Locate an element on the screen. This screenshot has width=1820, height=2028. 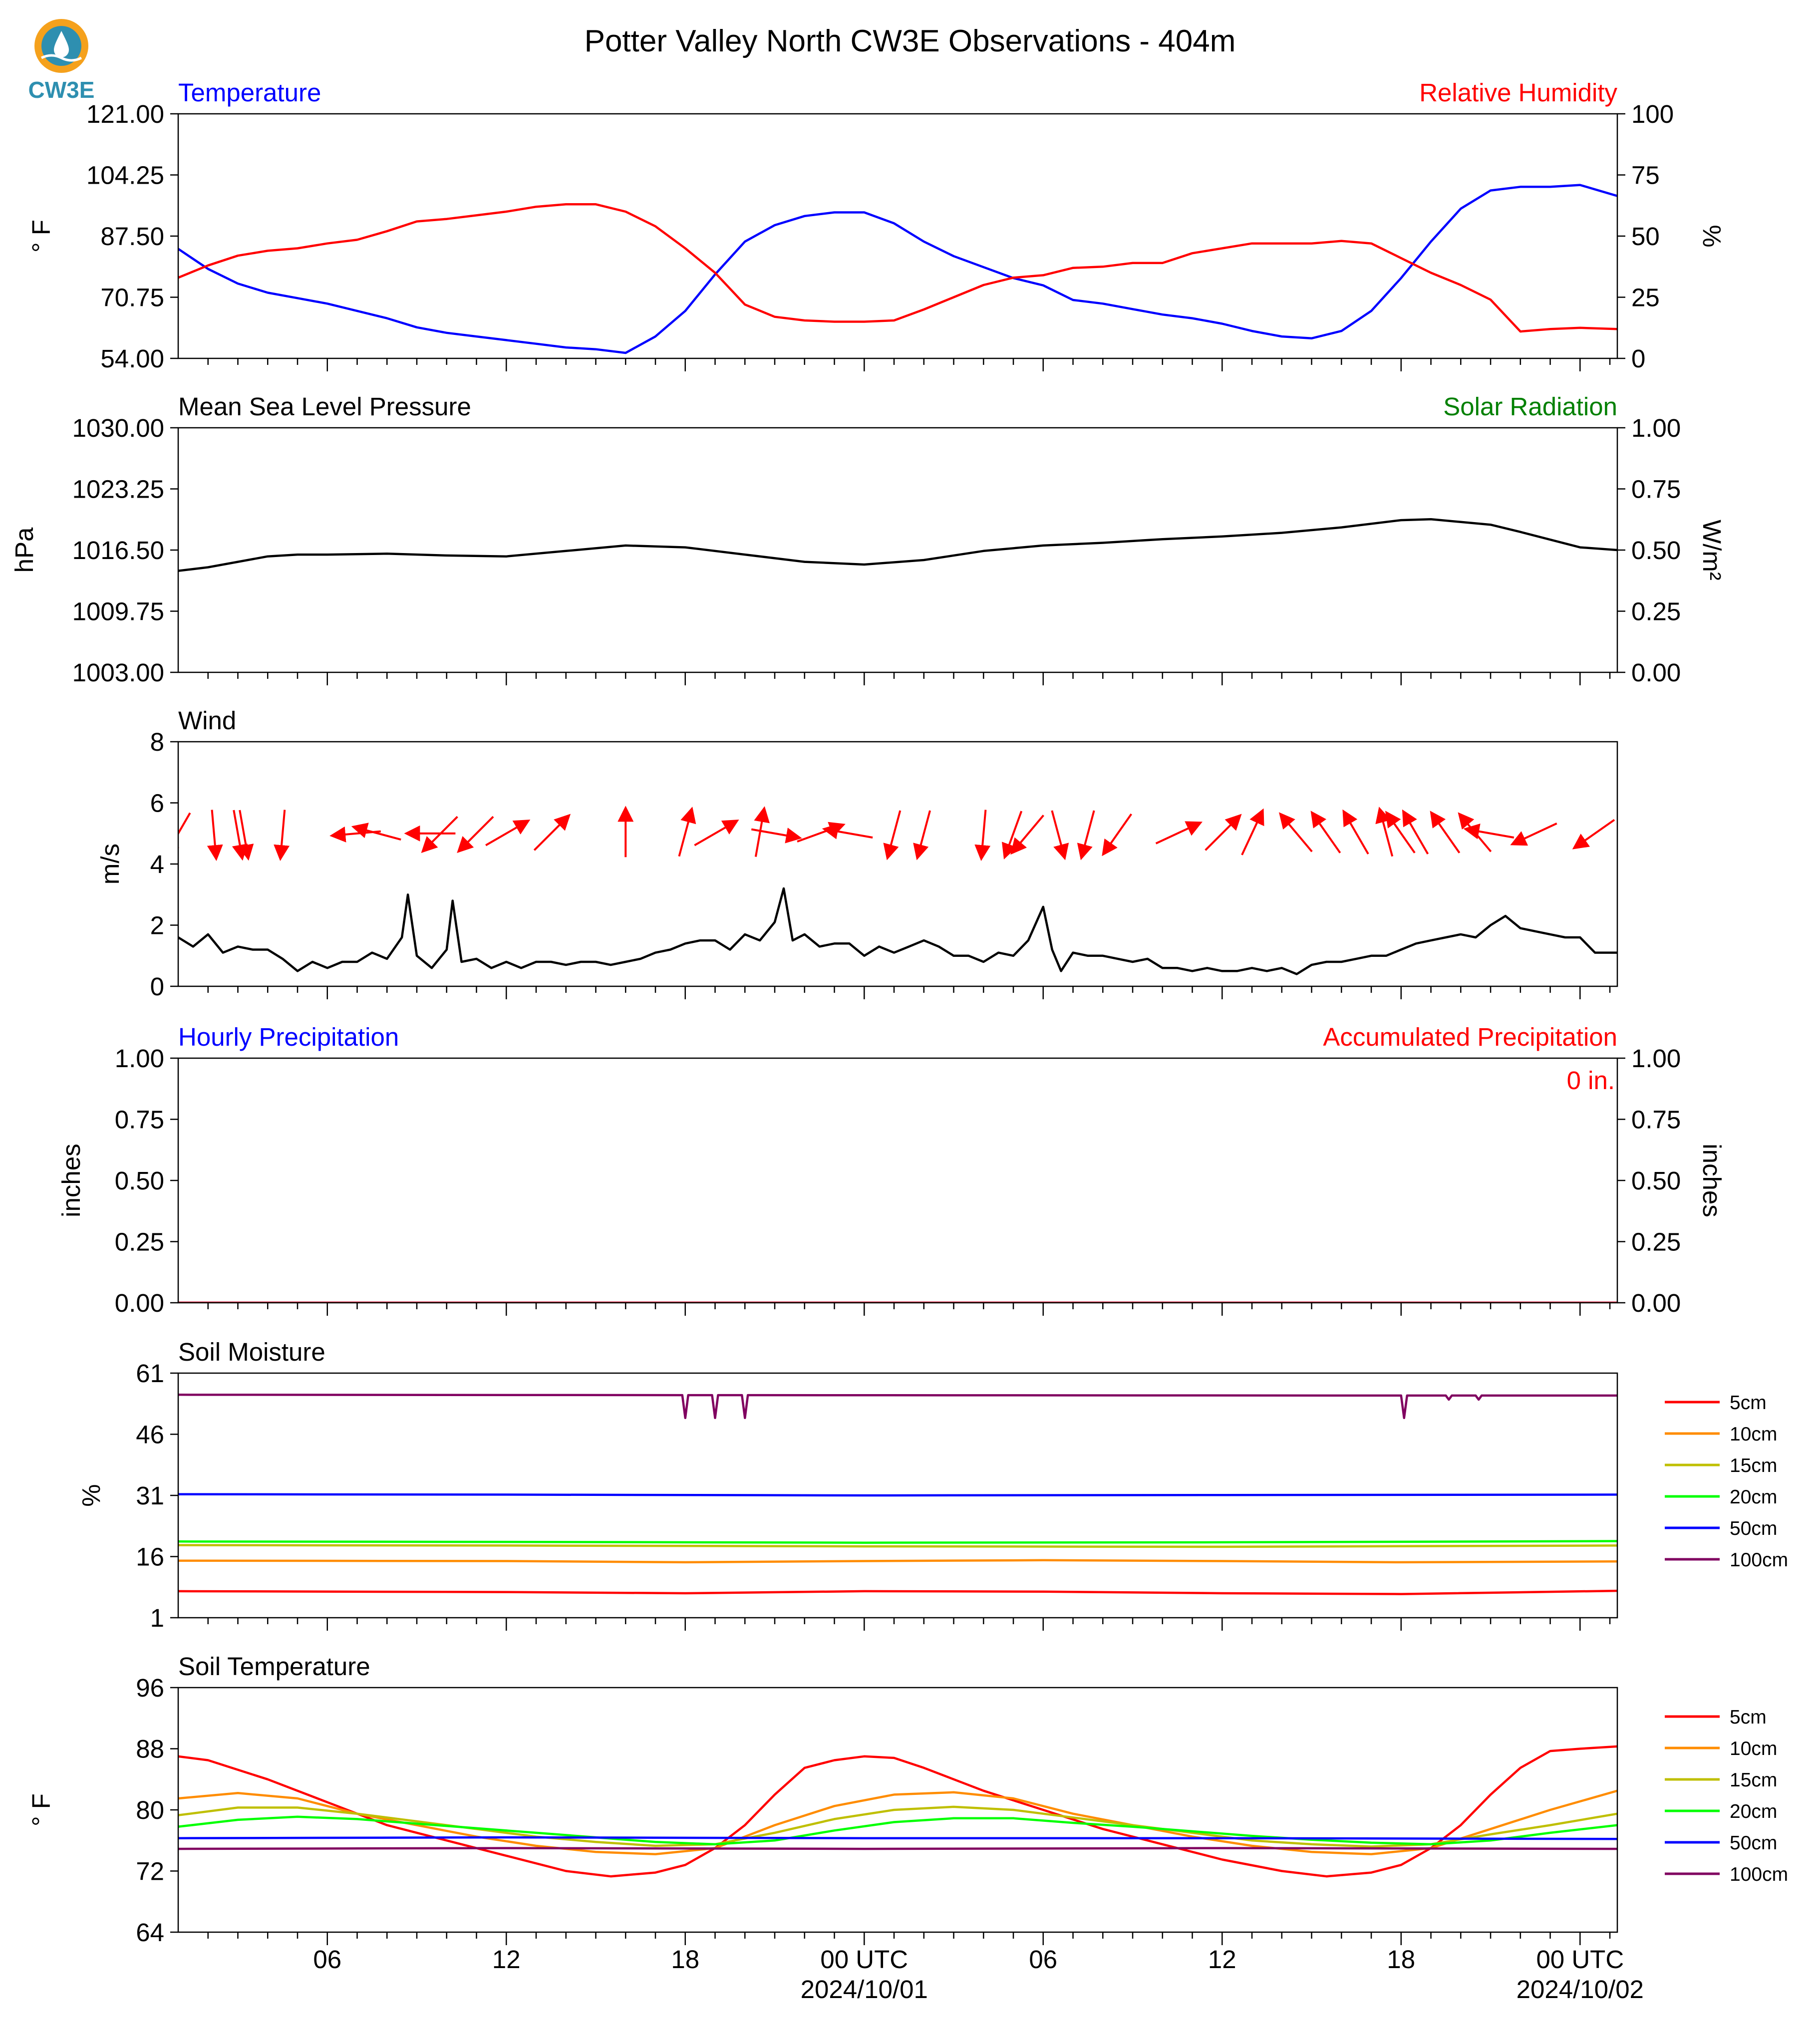
x-date-label: 2024/10/01 is located at coordinates (864, 1989).